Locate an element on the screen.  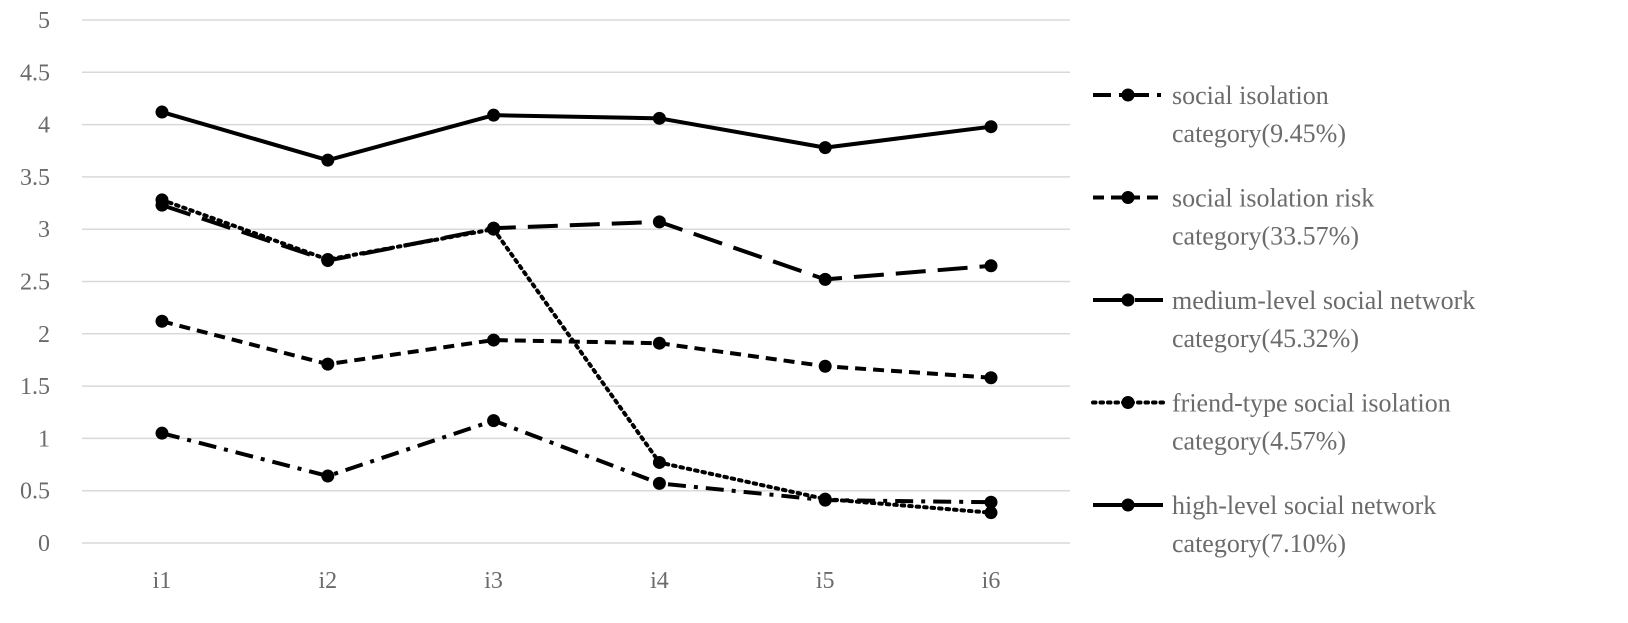
y-tick-label: 3.5 is located at coordinates (35, 178).